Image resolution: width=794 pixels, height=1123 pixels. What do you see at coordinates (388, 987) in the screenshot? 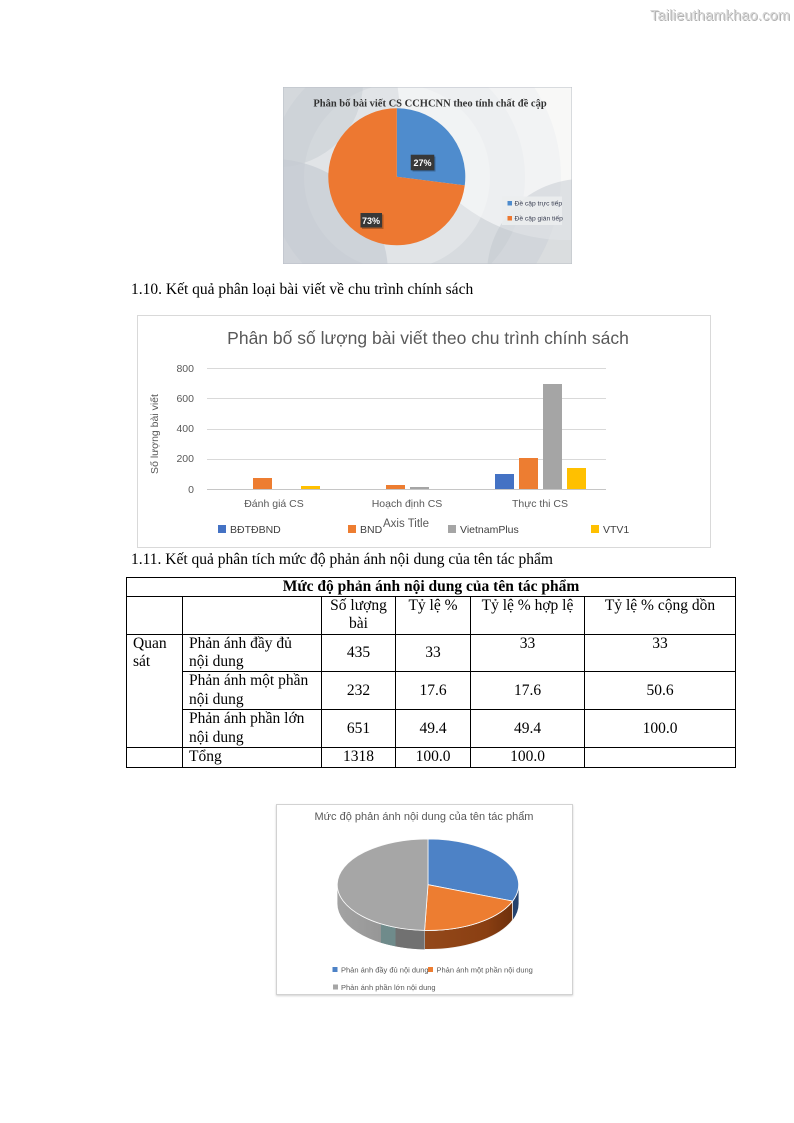
I see `svg-text: Phản ánh phần lớn nội dung` at bounding box center [388, 987].